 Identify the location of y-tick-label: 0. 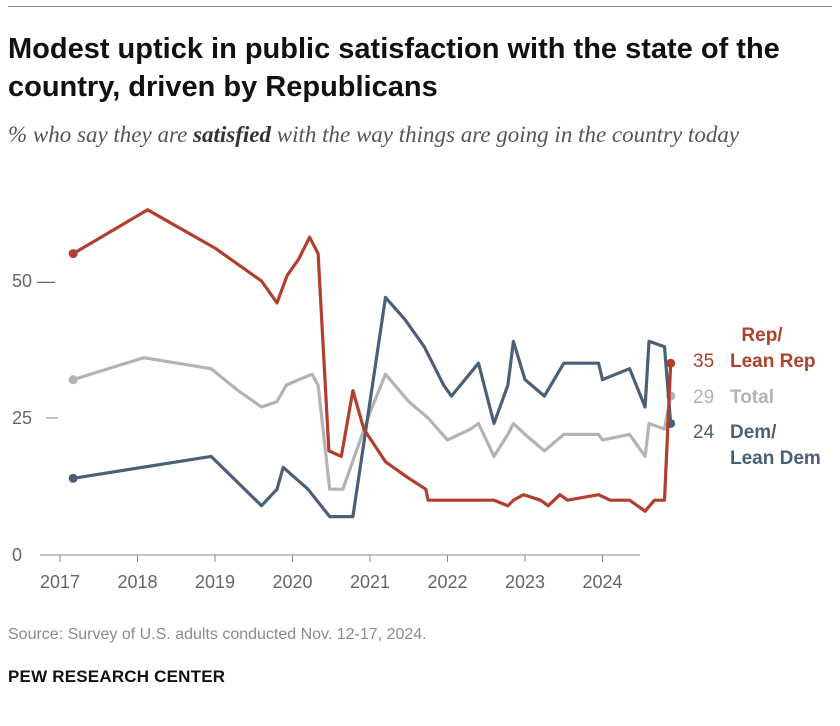
(17, 555).